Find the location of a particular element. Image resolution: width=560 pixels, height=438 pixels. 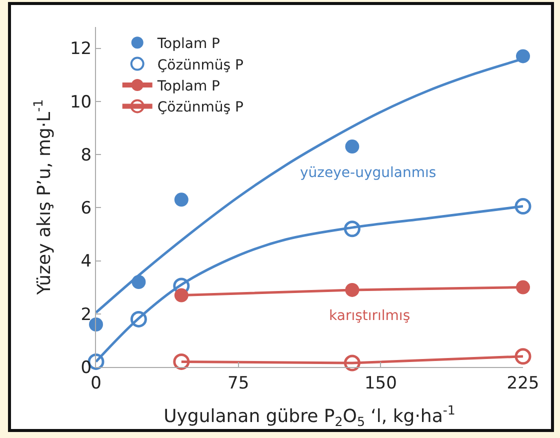

x-axis-title: Uygulanan gübre P$_{2}$O$_{5}$ ‘l, kg·ha$^{-1}$ is located at coordinates (310, 415).